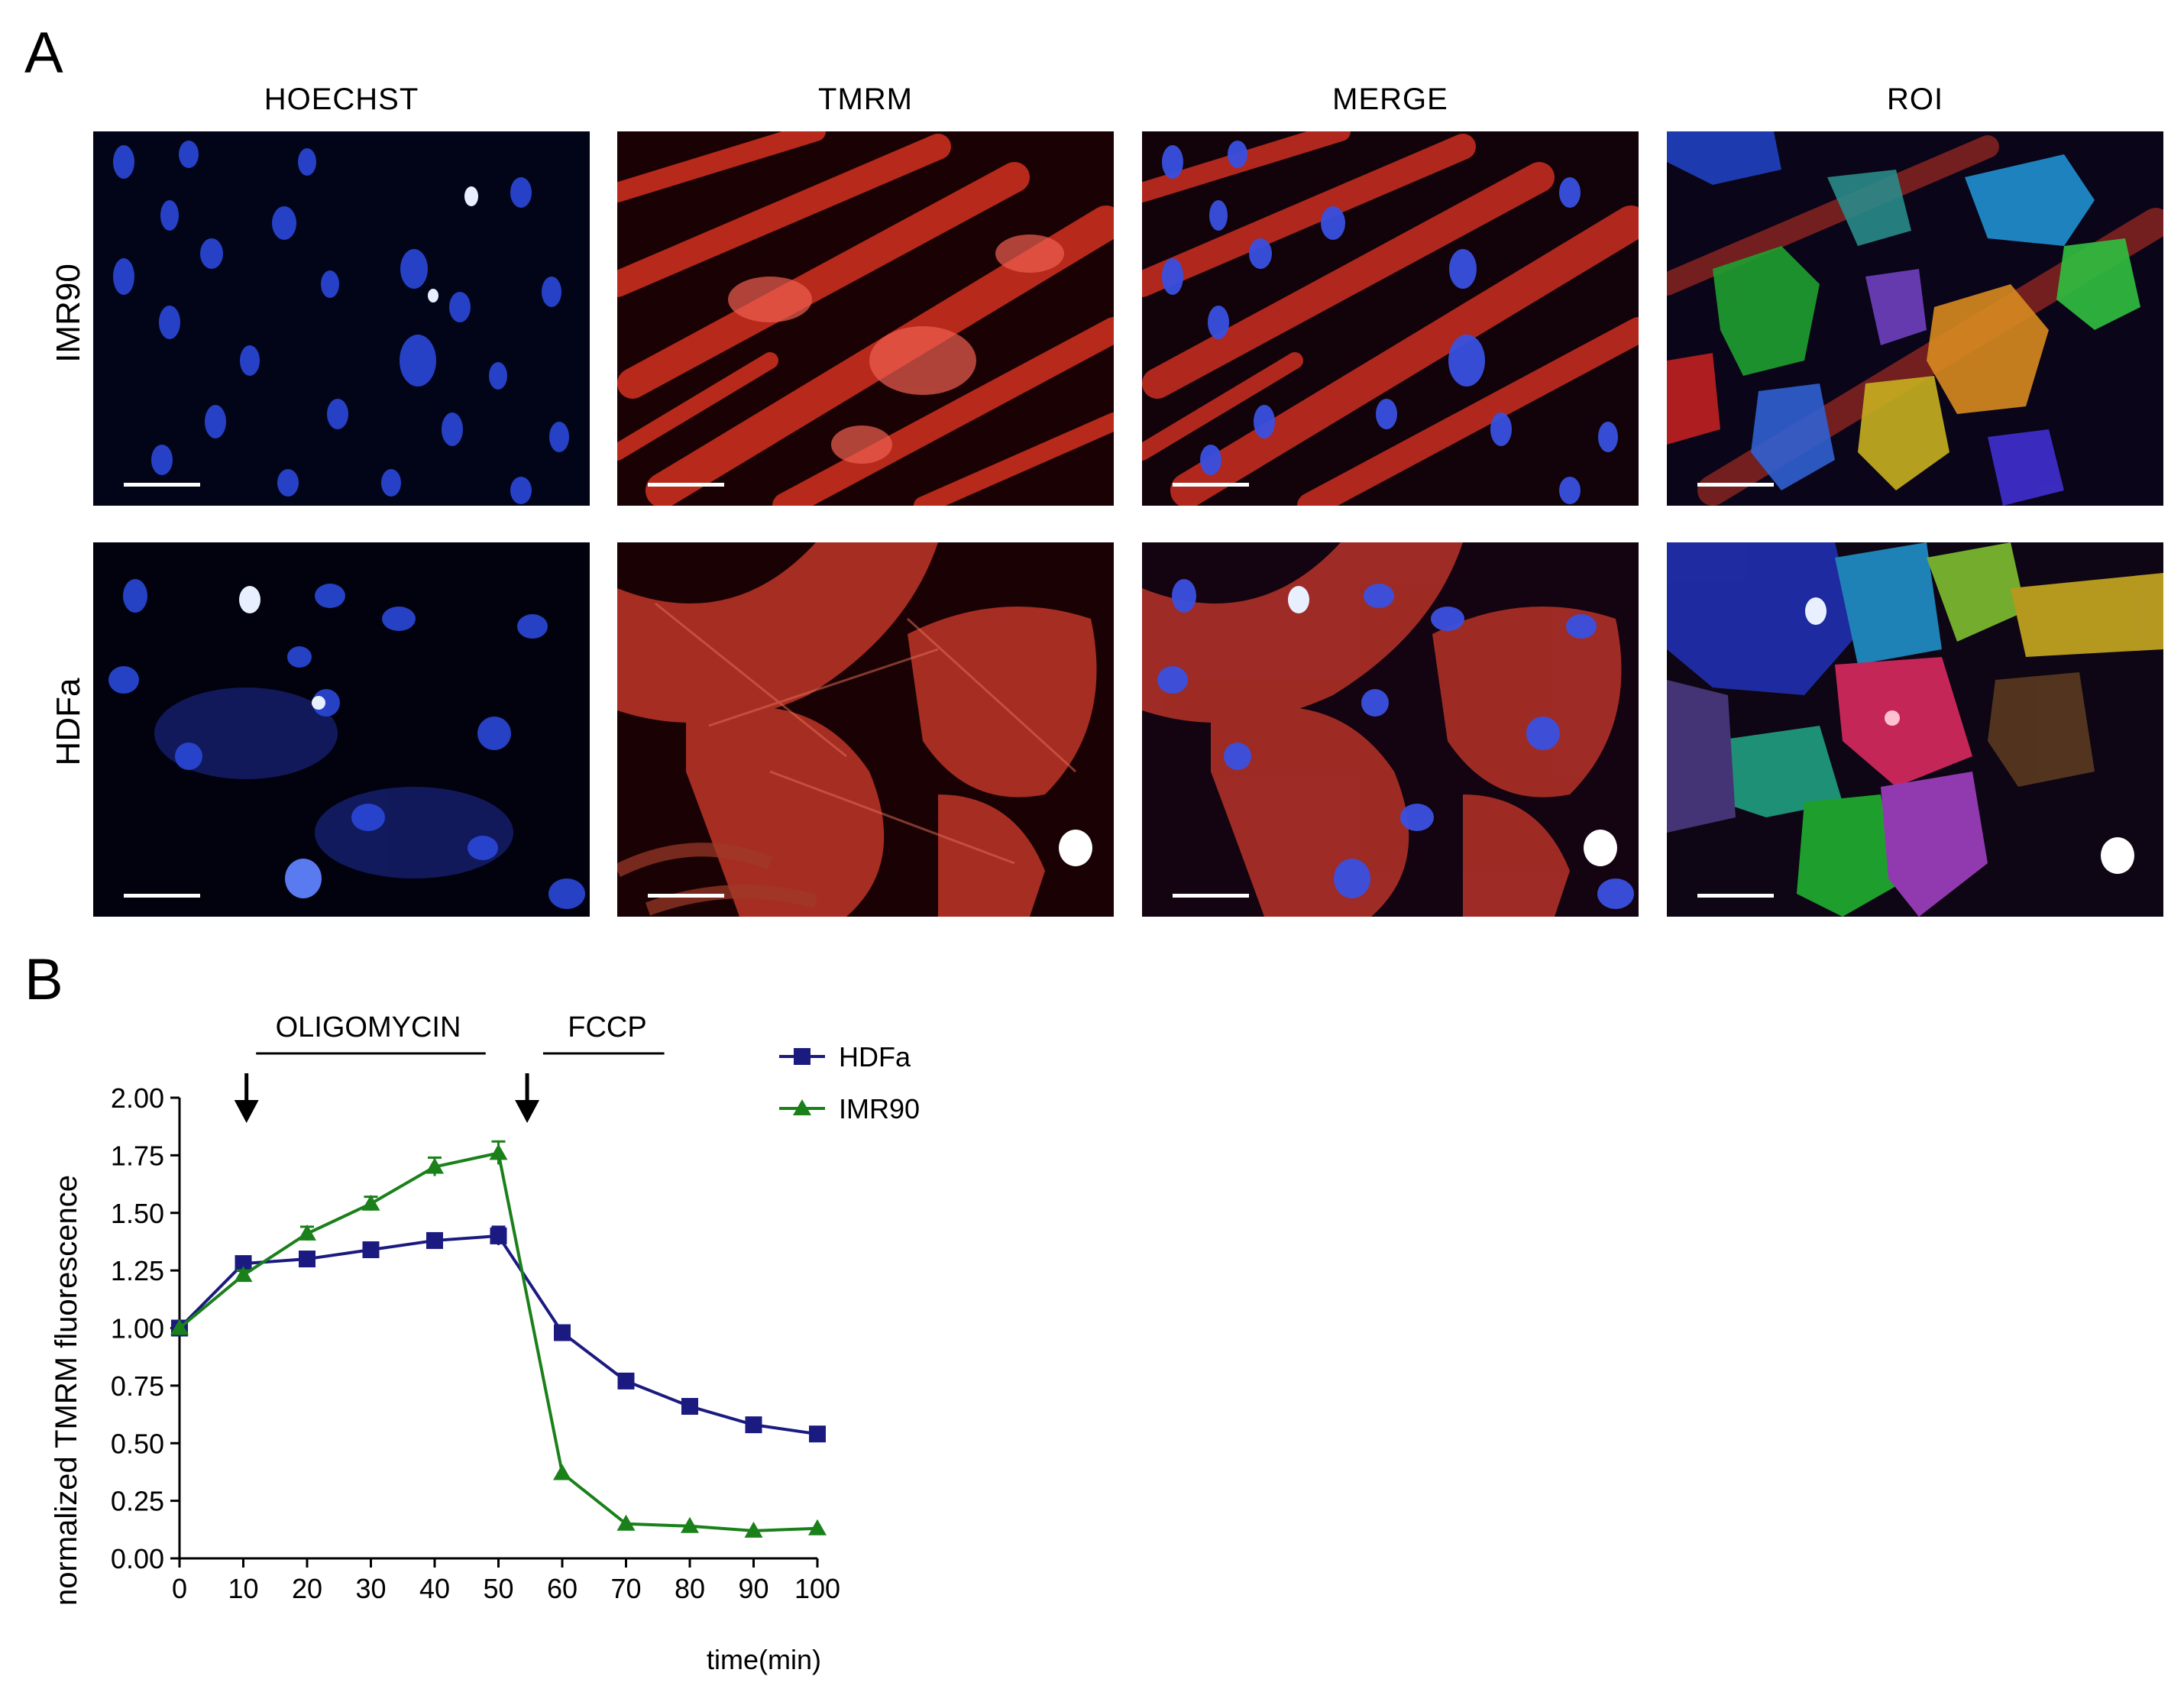 This screenshot has height=1689, width=2184. I want to click on series-imr90, so click(499, 1339).